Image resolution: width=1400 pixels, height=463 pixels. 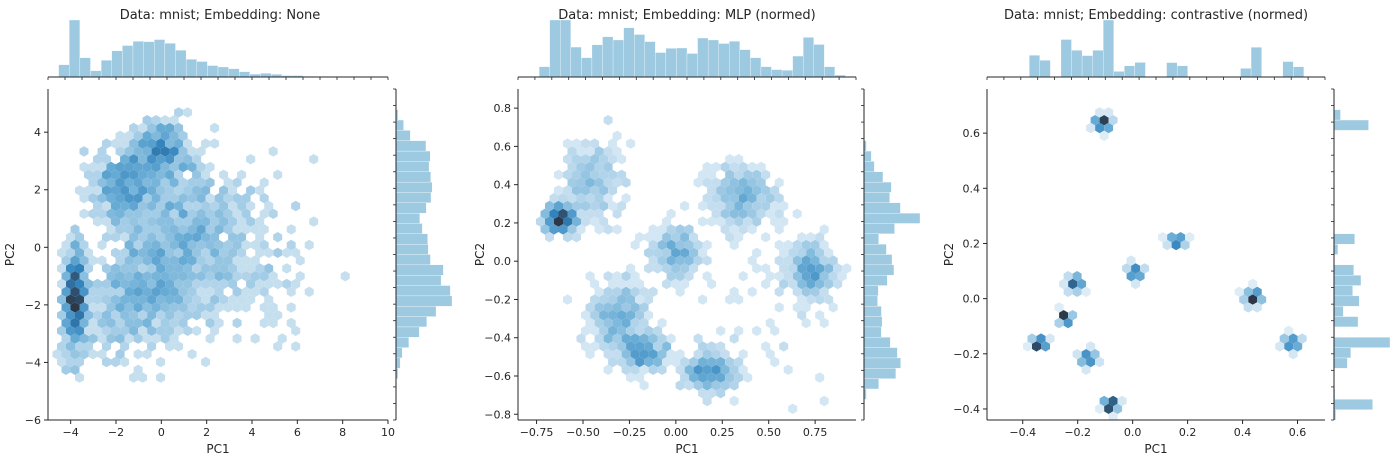 What do you see at coordinates (694, 264) in the screenshot?
I see `hexbin-layer` at bounding box center [694, 264].